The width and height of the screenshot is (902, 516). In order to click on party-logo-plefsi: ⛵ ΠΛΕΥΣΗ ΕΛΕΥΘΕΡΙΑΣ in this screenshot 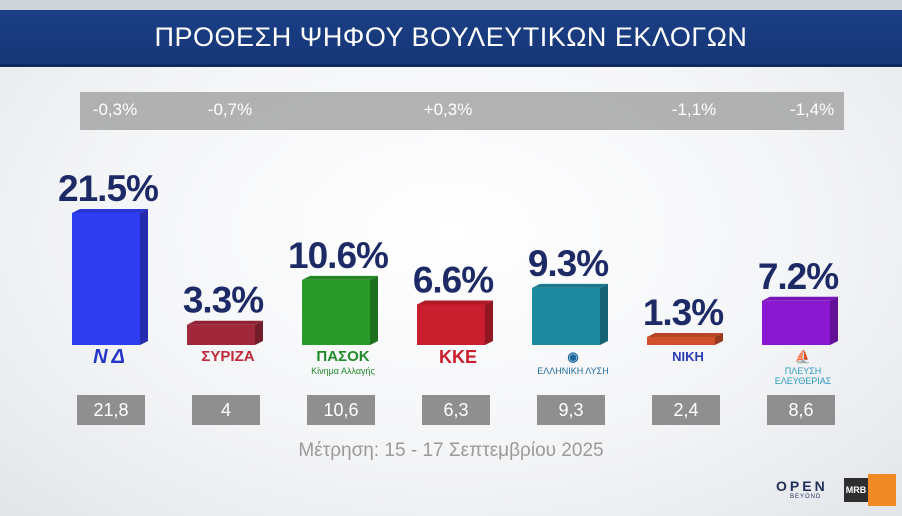, I will do `click(803, 368)`.